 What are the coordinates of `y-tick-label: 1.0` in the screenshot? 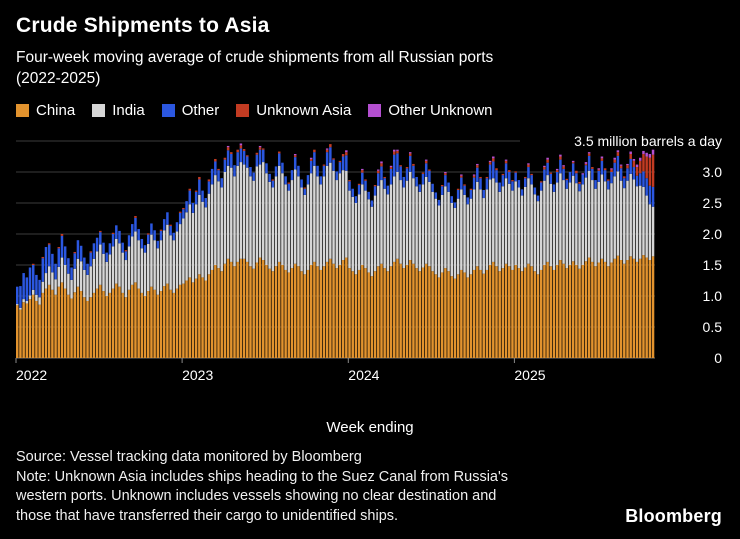 It's located at (713, 296).